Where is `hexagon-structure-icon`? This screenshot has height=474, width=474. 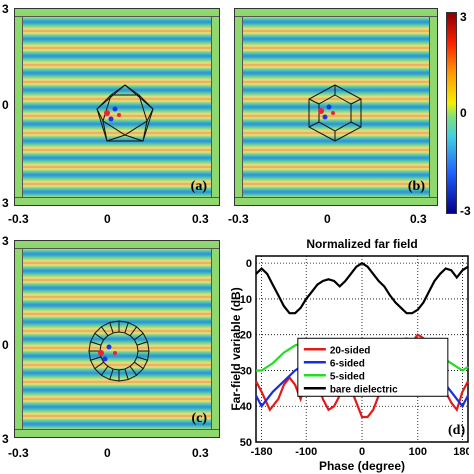 hexagon-structure-icon is located at coordinates (335, 113).